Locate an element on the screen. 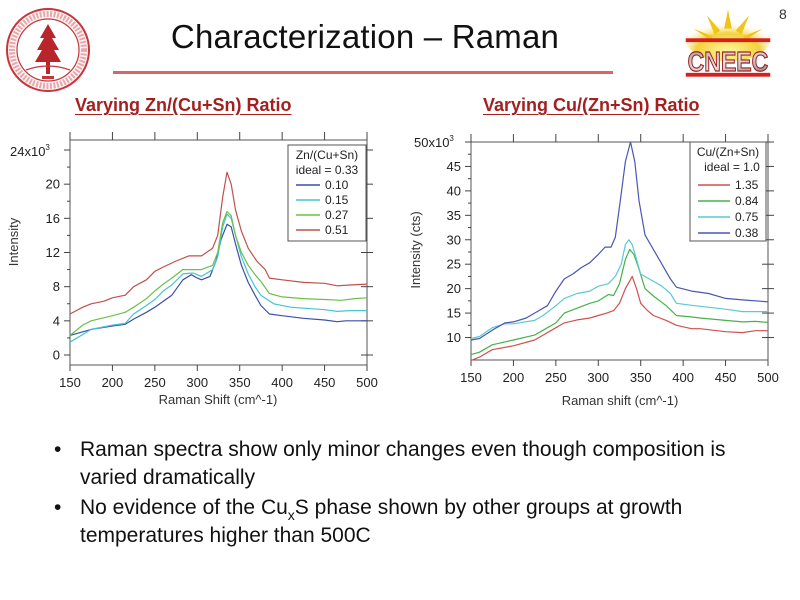 The height and width of the screenshot is (600, 800). slide-title: Characterization – Raman is located at coordinates (365, 36).